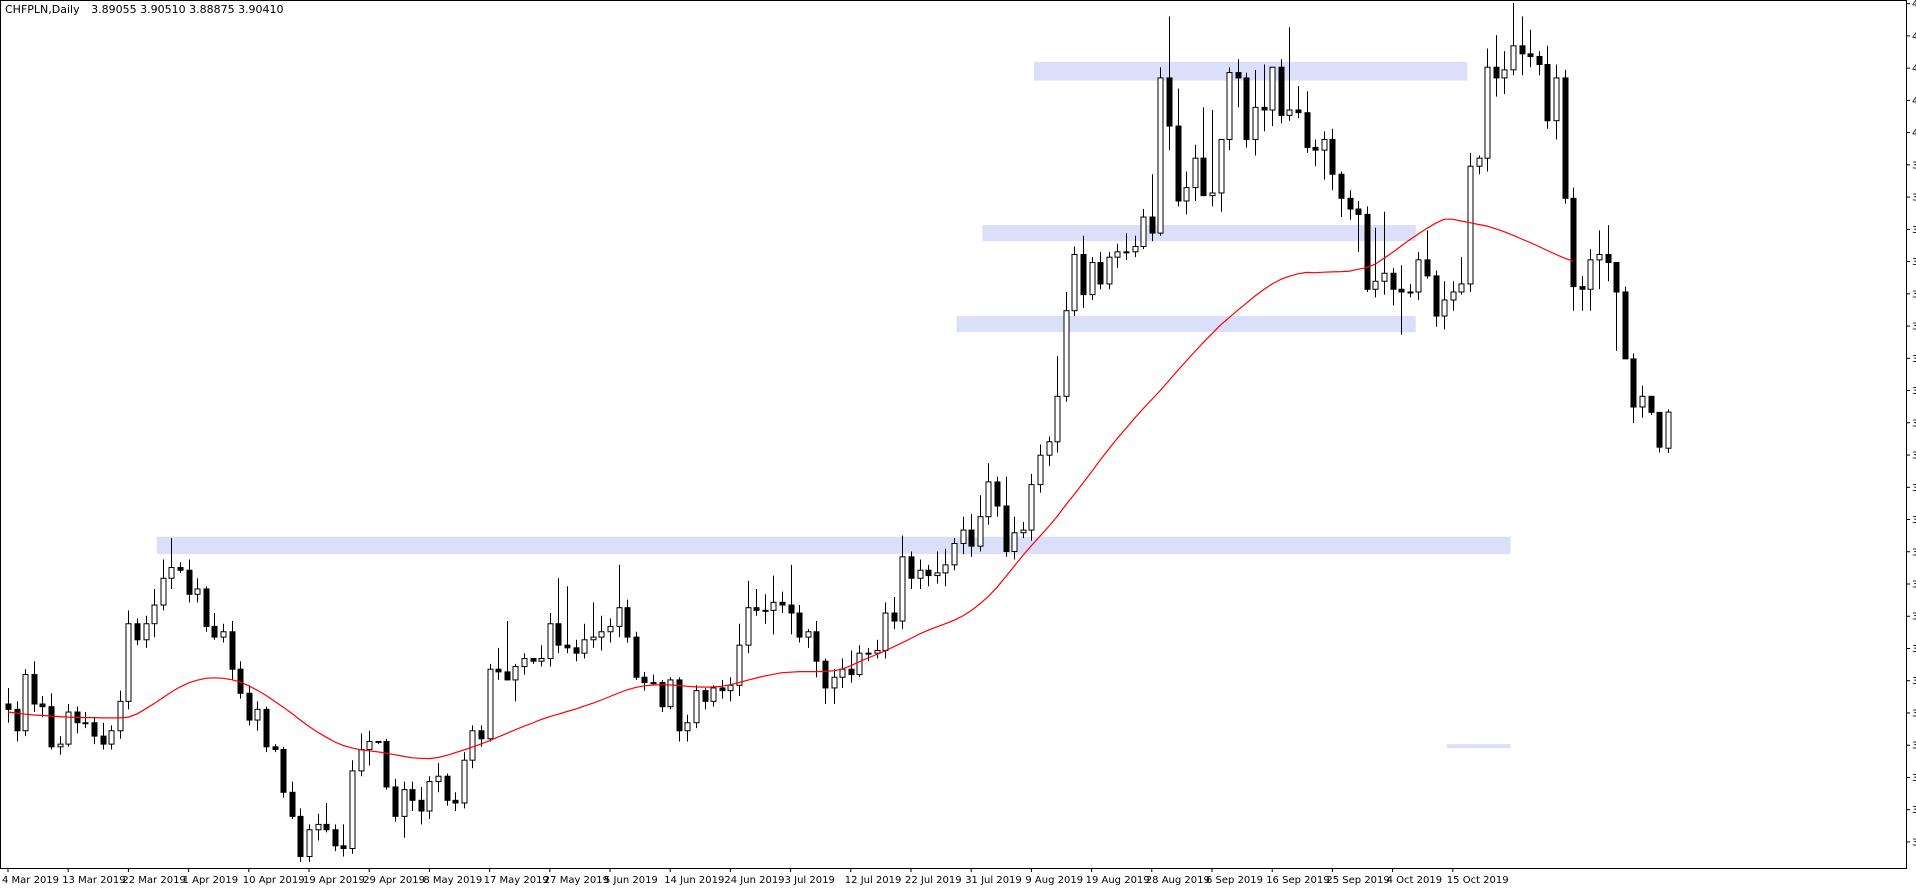 The image size is (1916, 888). I want to click on price-tick-label: 3.93625, so click(1914, 327).